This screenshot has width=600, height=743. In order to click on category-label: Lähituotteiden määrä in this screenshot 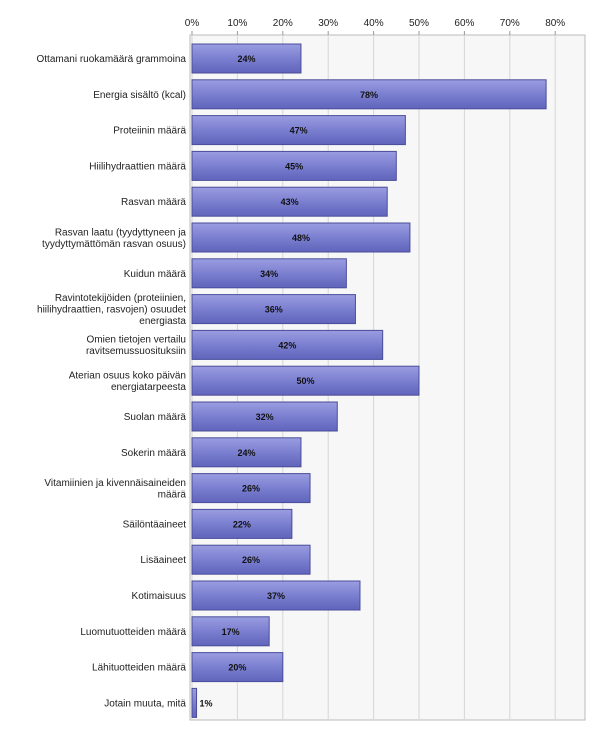, I will do `click(139, 668)`.